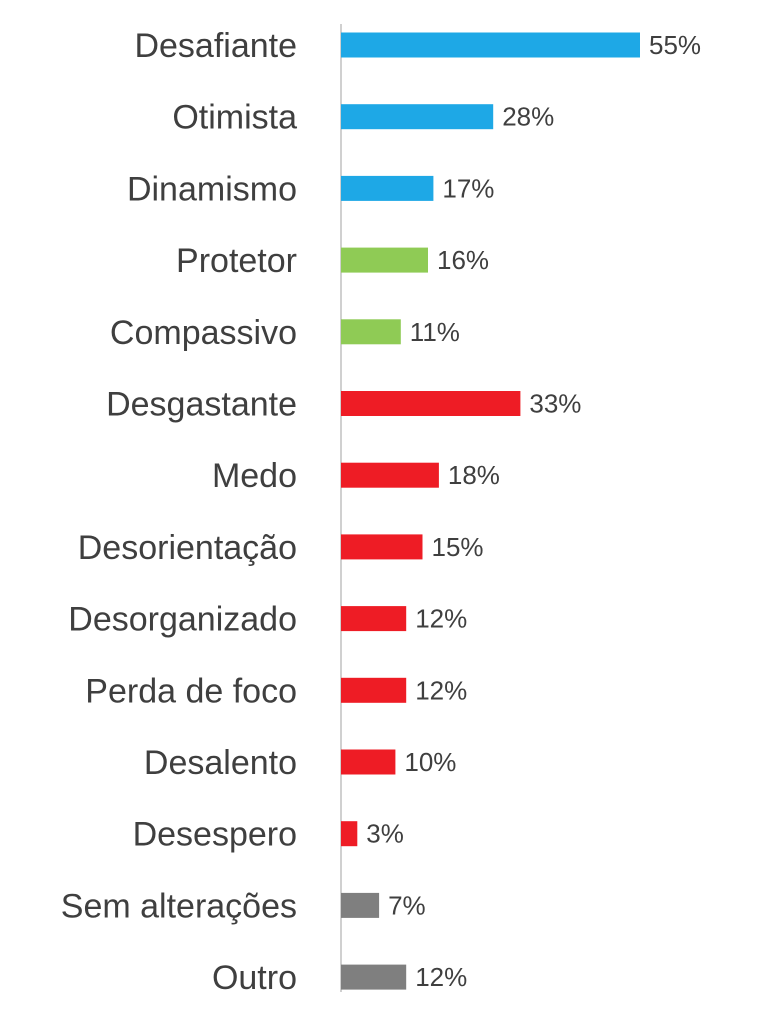  What do you see at coordinates (187, 548) in the screenshot?
I see `category-label: Desorientação` at bounding box center [187, 548].